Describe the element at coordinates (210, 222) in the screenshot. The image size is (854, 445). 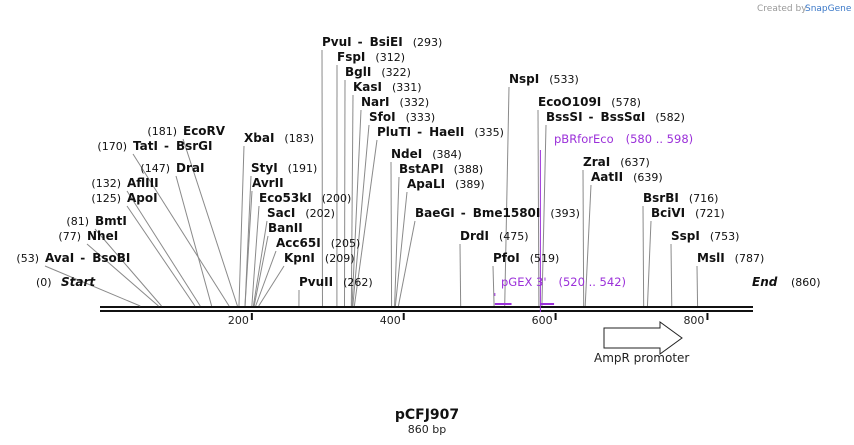
I see `leader-ecorv` at that location.